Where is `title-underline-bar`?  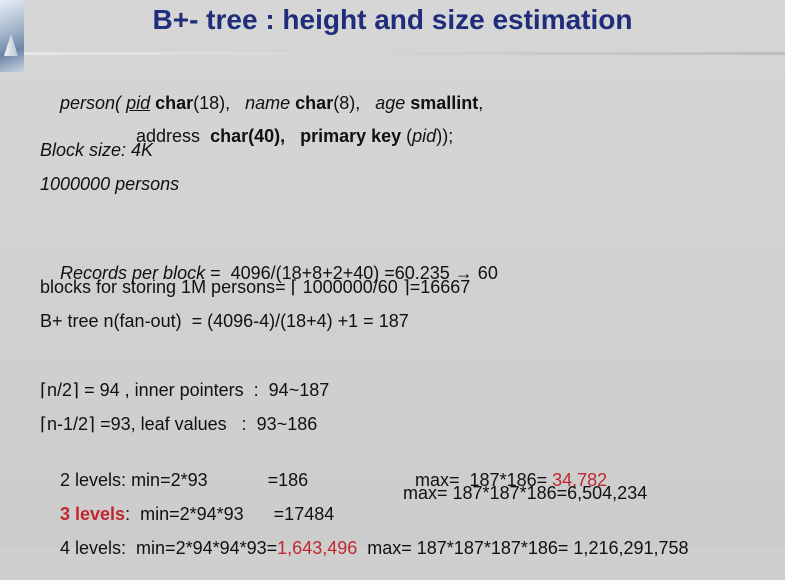
title-underline-bar is located at coordinates (404, 53).